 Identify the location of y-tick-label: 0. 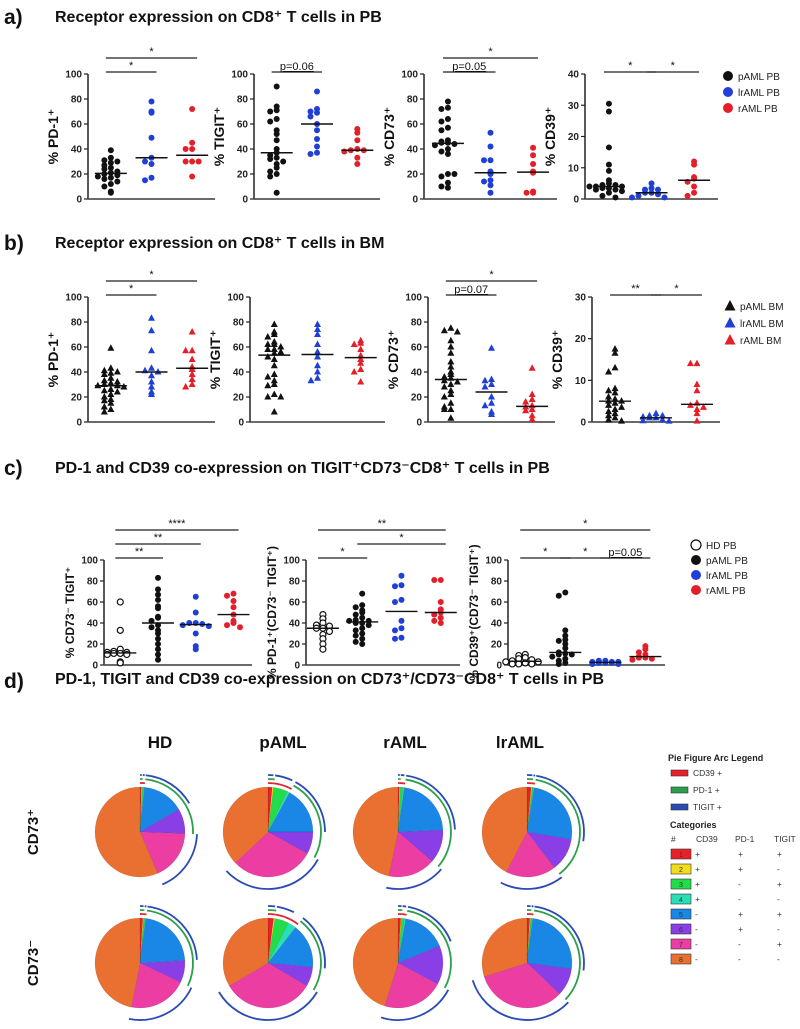
(415, 200).